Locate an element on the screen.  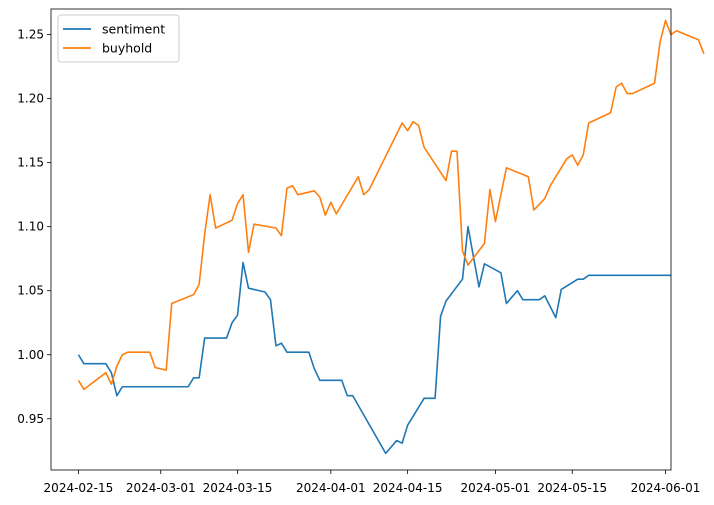
x-tick-label: 2024-05-01 is located at coordinates (496, 488).